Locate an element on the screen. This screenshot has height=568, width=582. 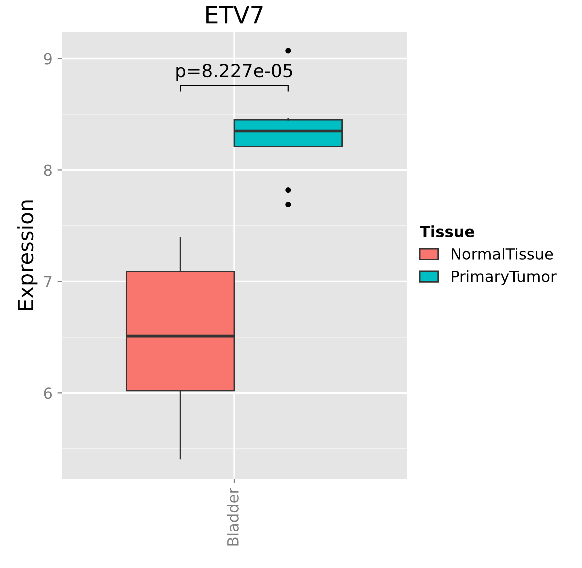
y-axis-title: Expression is located at coordinates (28, 255).